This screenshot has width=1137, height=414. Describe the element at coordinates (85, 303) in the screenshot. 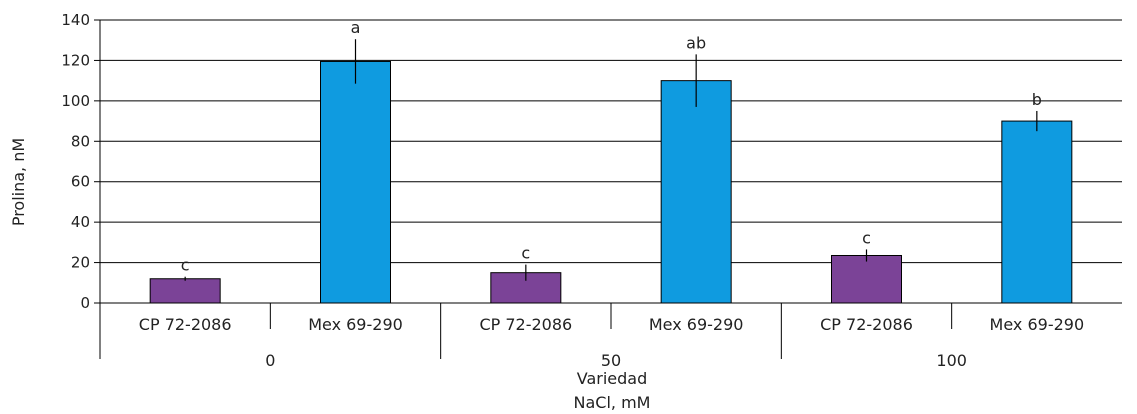

I see `y-tick-label-0: 0` at that location.